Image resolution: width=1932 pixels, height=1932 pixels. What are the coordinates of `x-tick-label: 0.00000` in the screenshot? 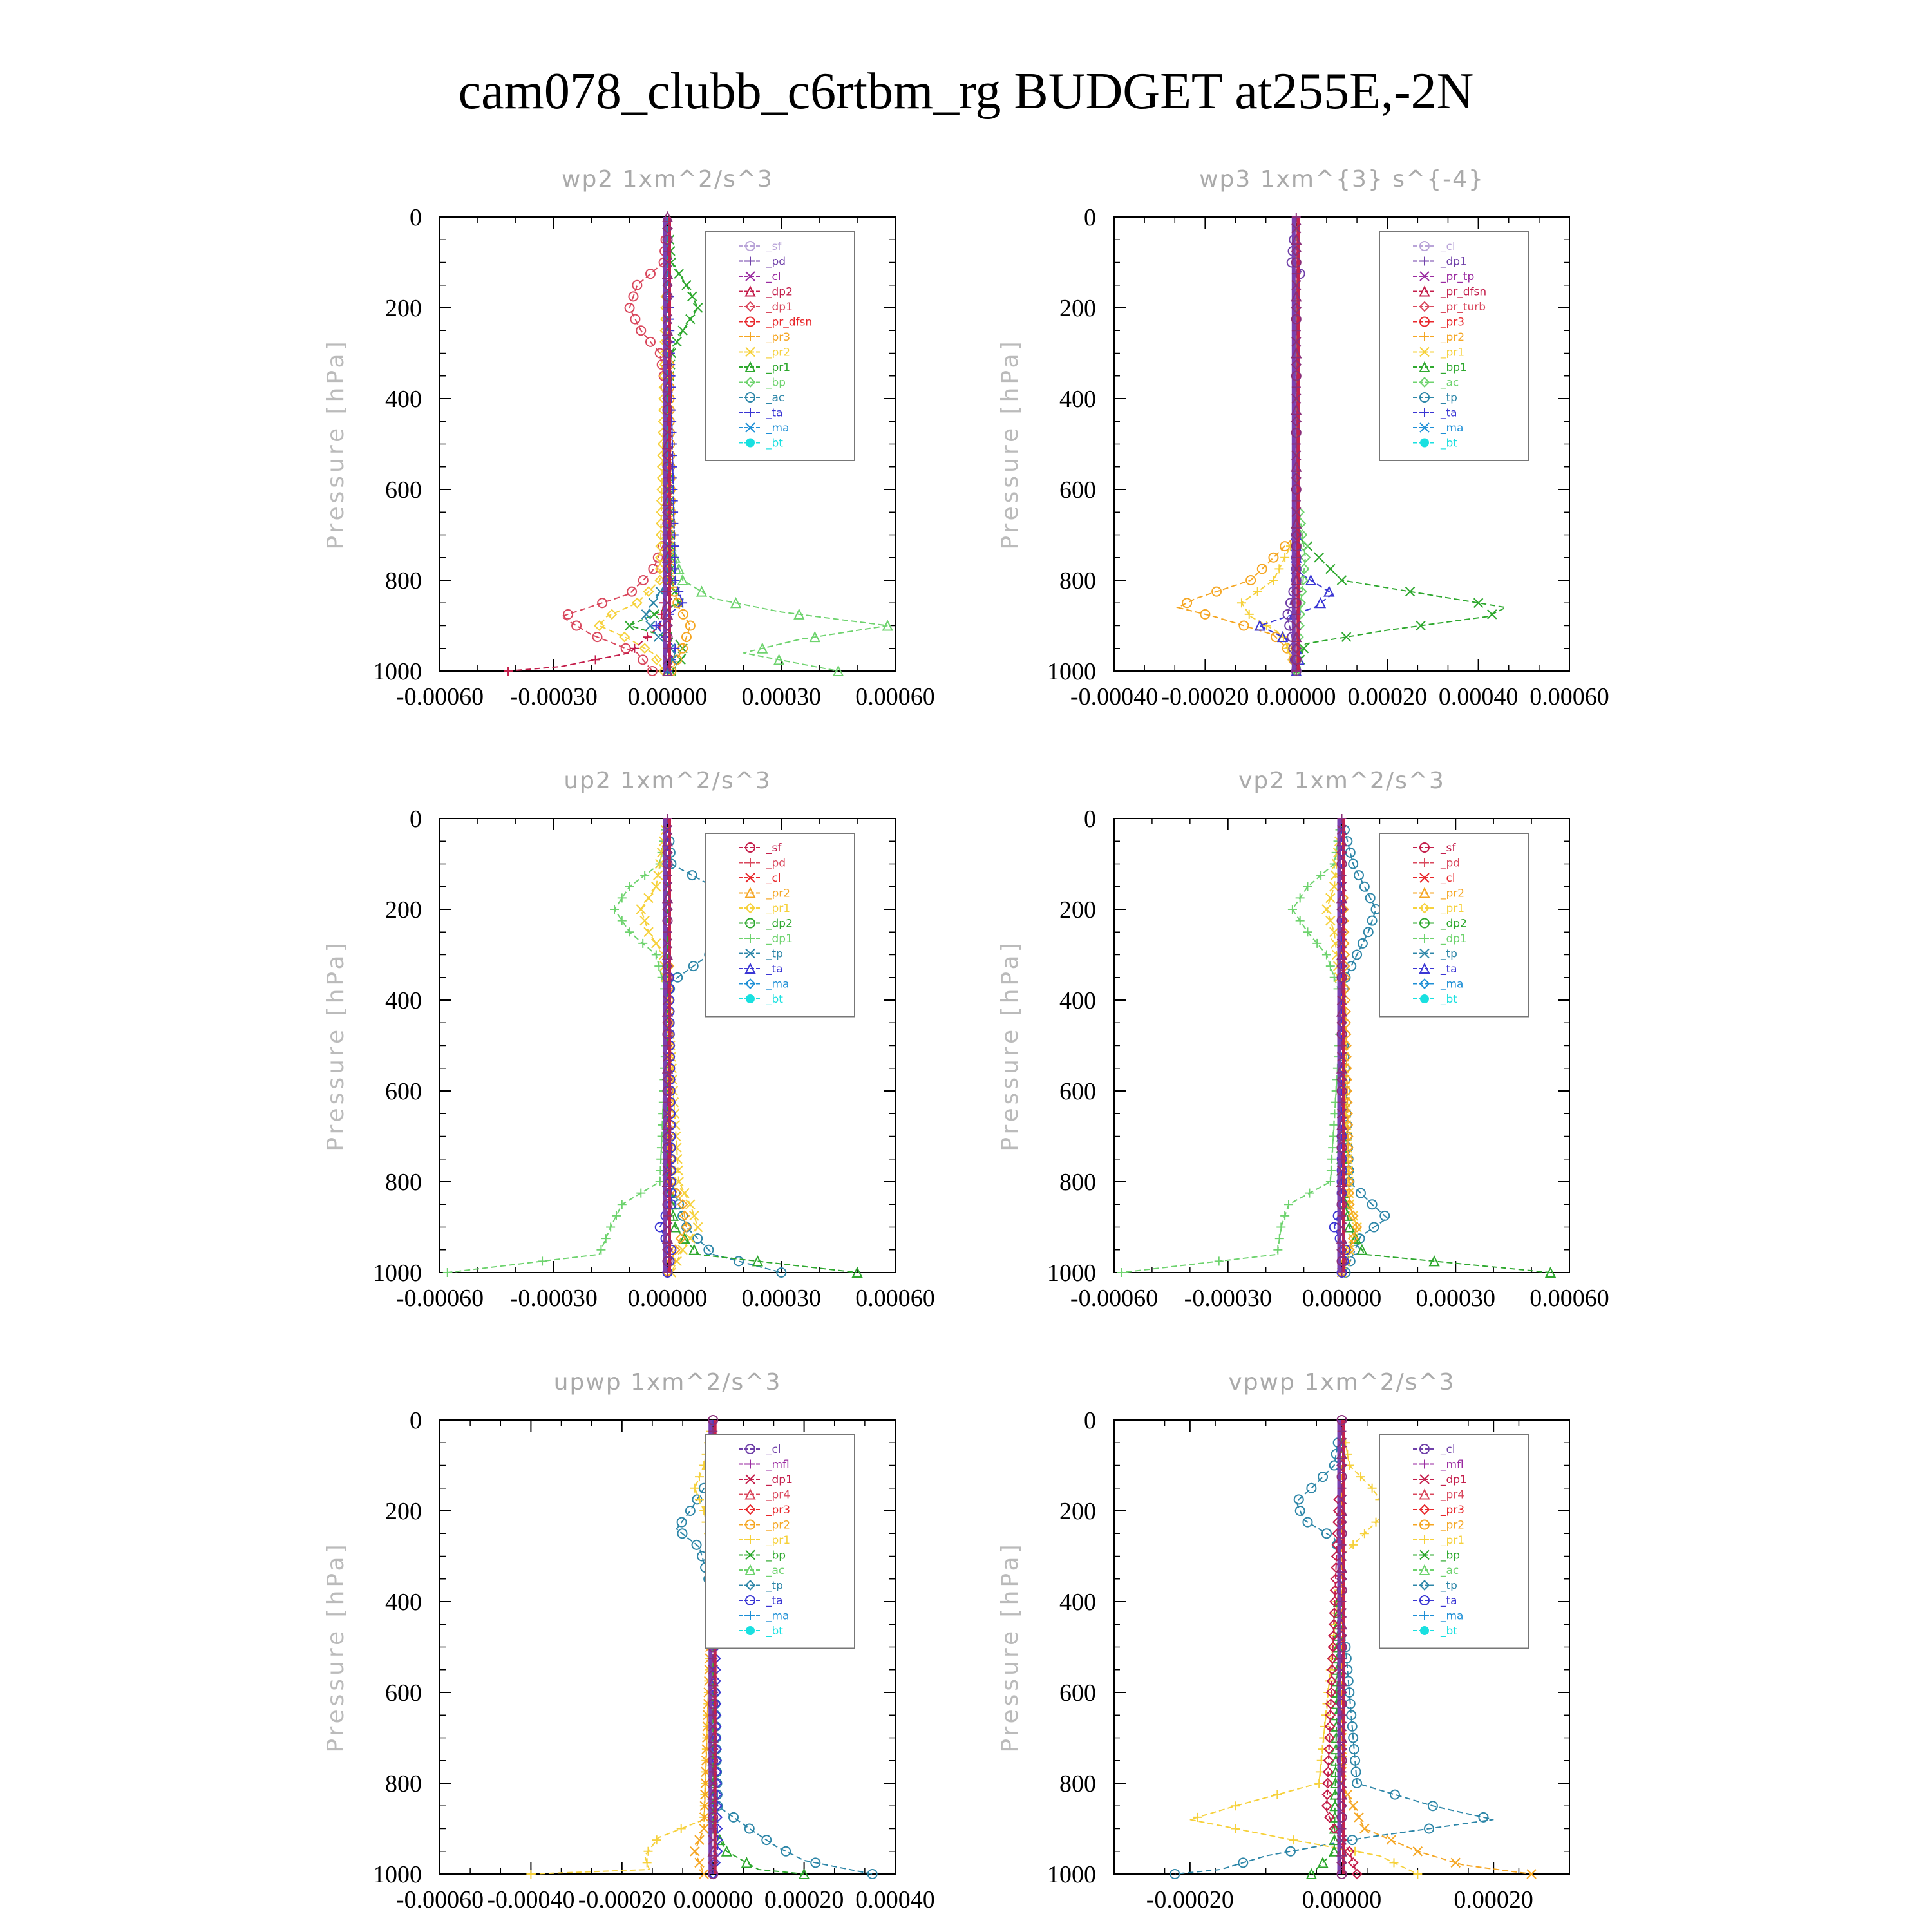 It's located at (713, 1900).